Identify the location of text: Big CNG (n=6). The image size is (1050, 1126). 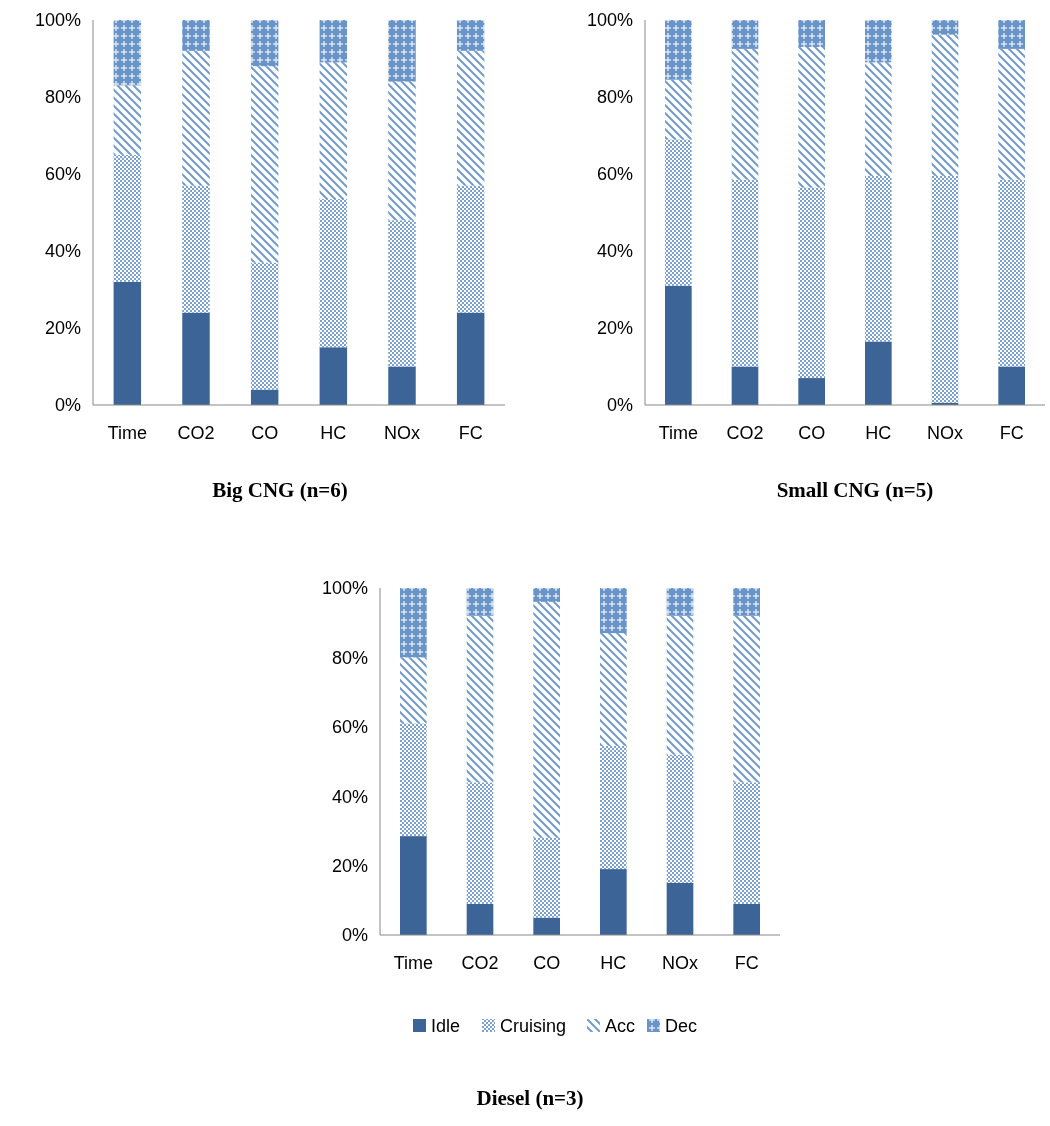
(280, 490).